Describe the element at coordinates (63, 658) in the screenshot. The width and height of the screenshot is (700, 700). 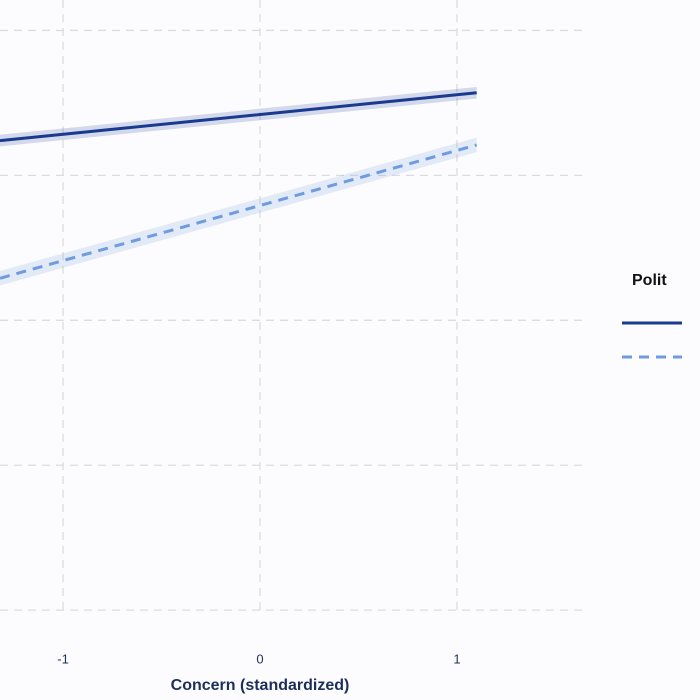
I see `x-tick-label: -1` at that location.